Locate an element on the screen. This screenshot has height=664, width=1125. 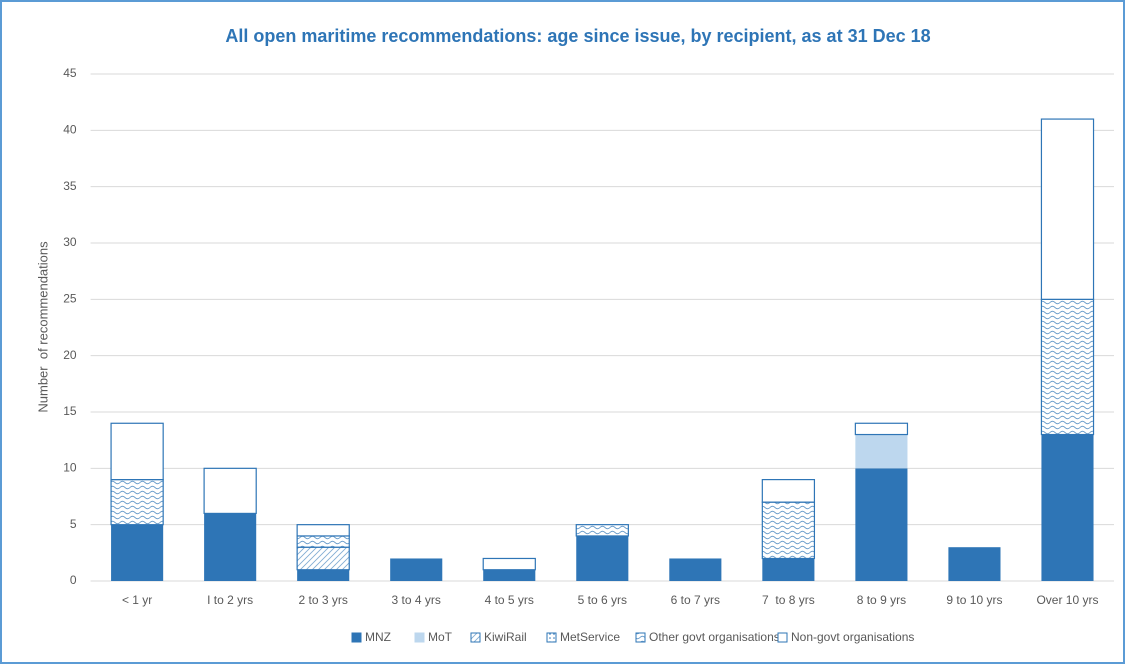
x-tick-label: 7 to 8 yrs is located at coordinates (788, 600).